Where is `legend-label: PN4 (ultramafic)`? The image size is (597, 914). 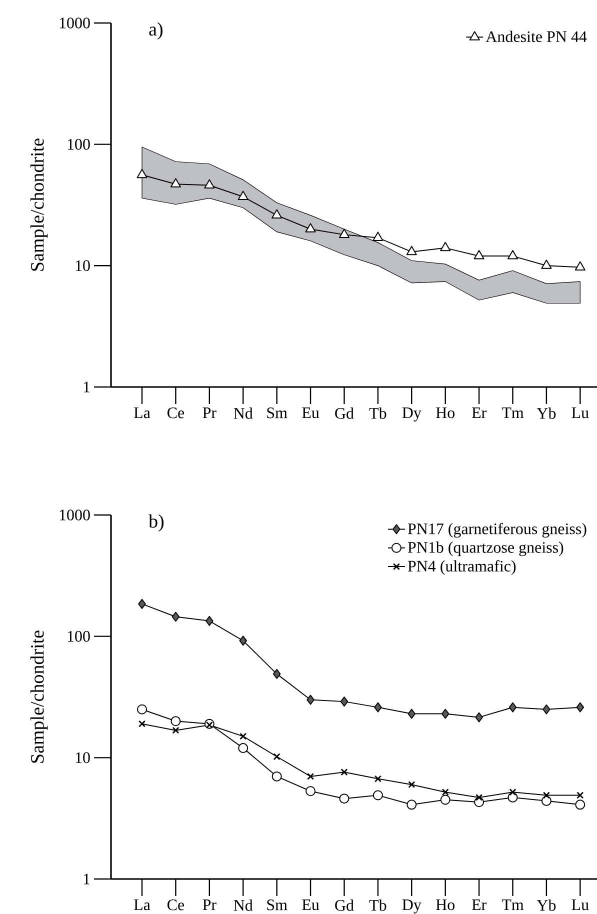
legend-label: PN4 (ultramafic) is located at coordinates (462, 567).